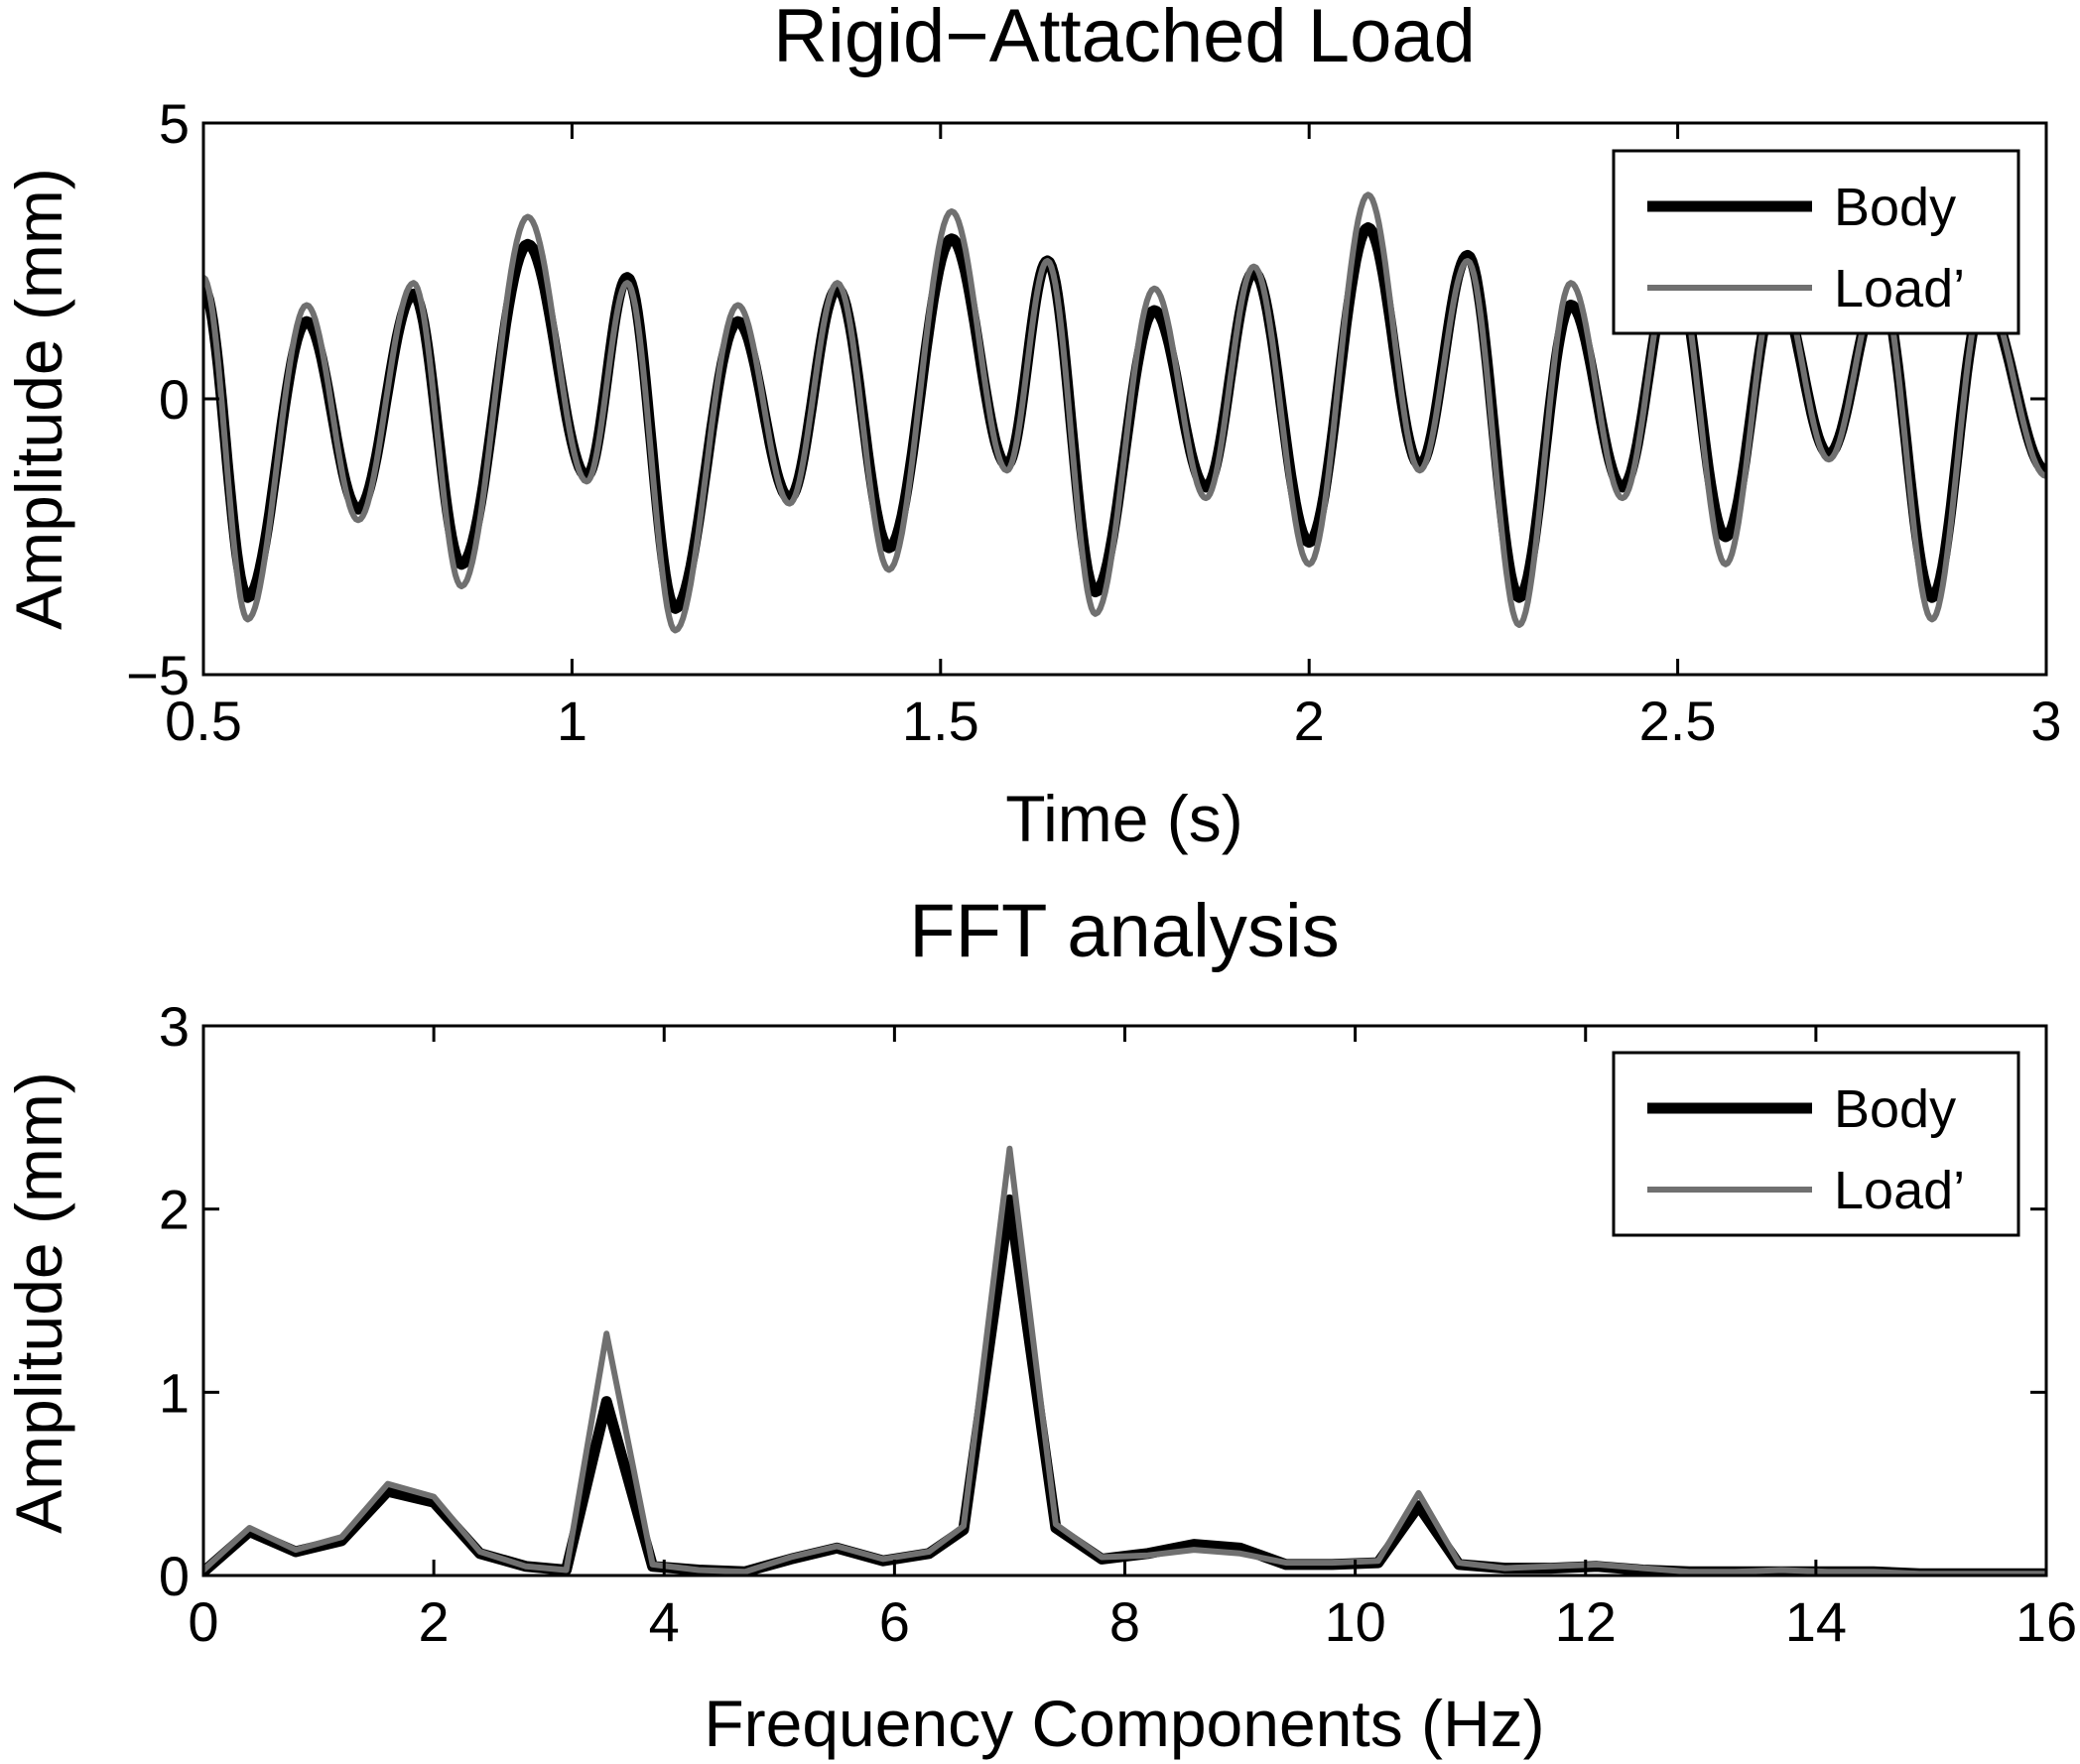  Describe the element at coordinates (203, 1621) in the screenshot. I see `x-tick-label: 0` at that location.